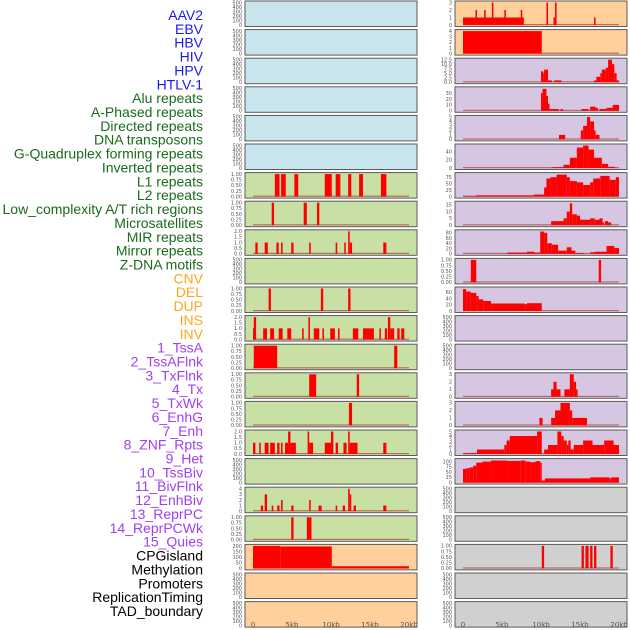  I want to click on y-tick-label: 1, so click(450, 390).